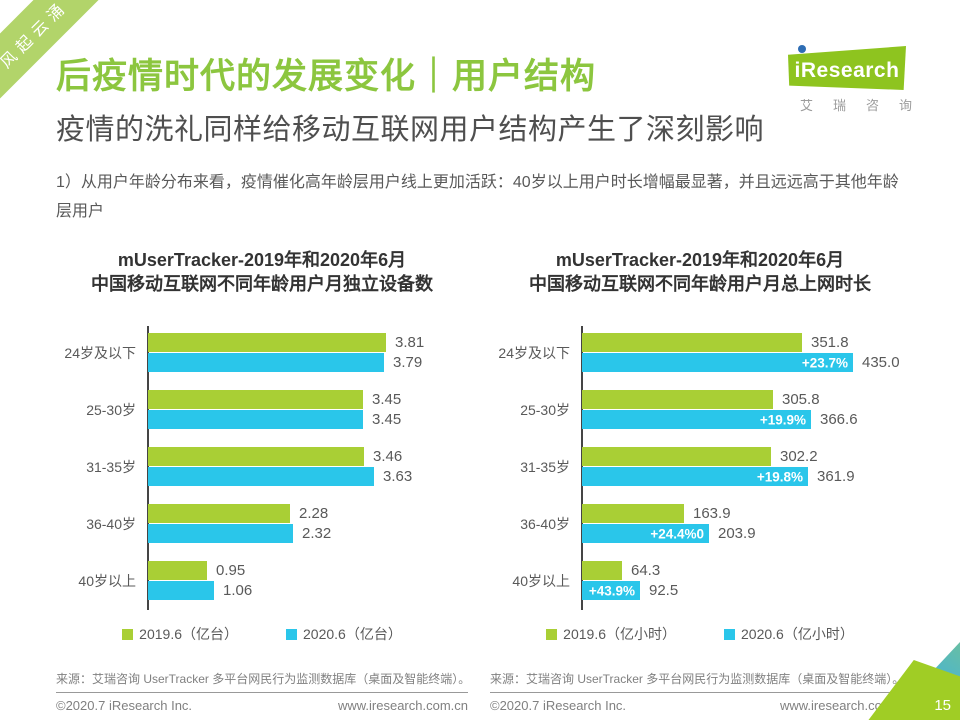  I want to click on bar-row: +24.4%0 203.9, so click(746, 533).